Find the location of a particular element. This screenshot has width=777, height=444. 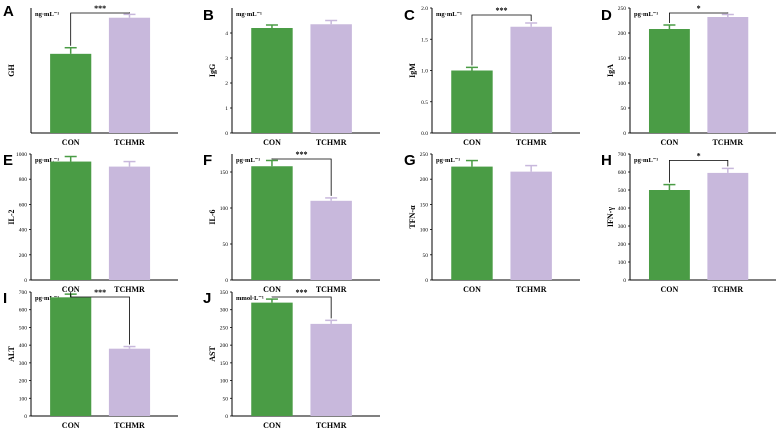

y-tick-label: 3 is located at coordinates (226, 59).